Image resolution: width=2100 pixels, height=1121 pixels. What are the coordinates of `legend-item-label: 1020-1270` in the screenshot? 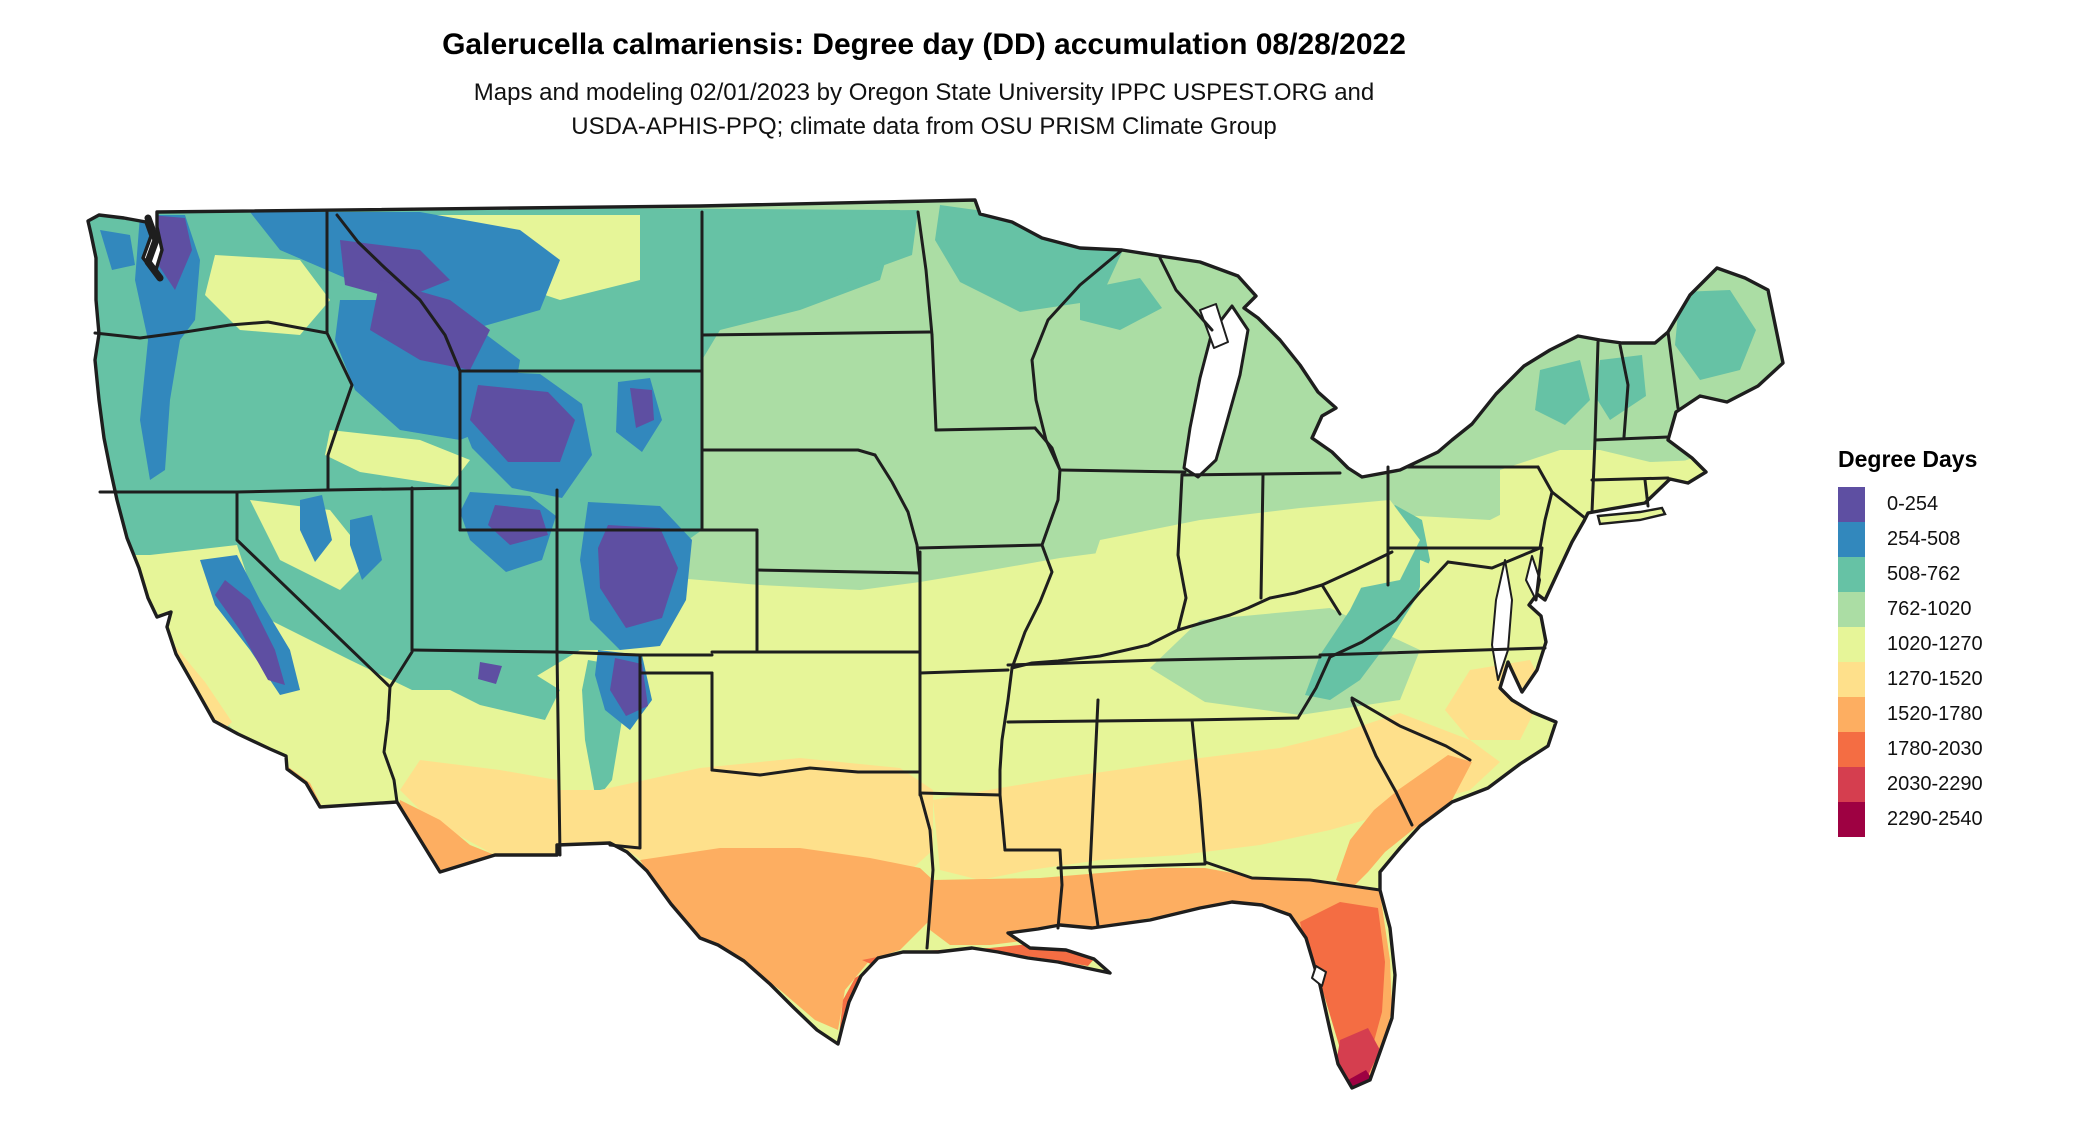 It's located at (1935, 644).